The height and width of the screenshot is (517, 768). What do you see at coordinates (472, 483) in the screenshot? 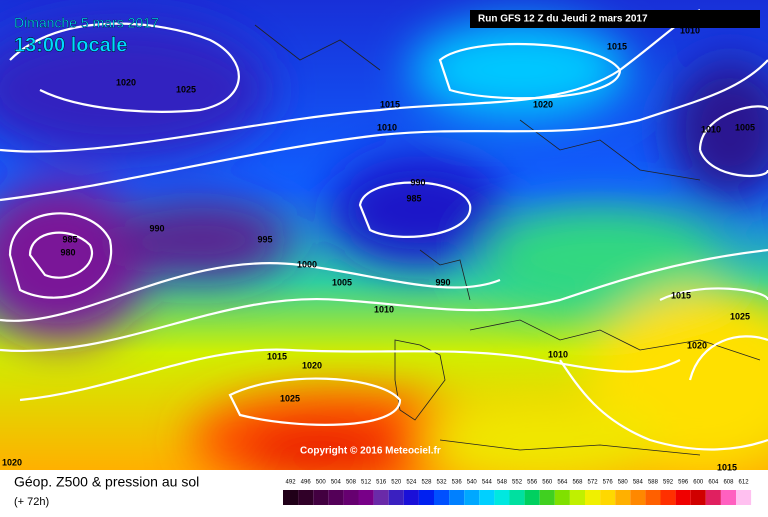
I see `legend-label: 540` at bounding box center [472, 483].